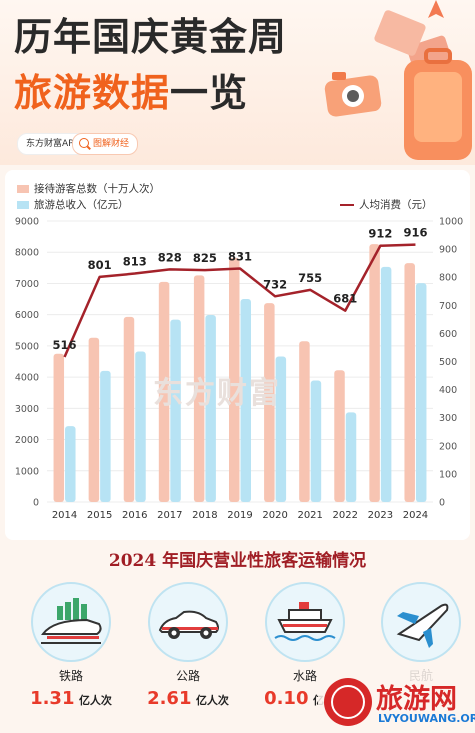 The width and height of the screenshot is (475, 733). What do you see at coordinates (448, 474) in the screenshot?
I see `y-tick-right: 100` at bounding box center [448, 474].